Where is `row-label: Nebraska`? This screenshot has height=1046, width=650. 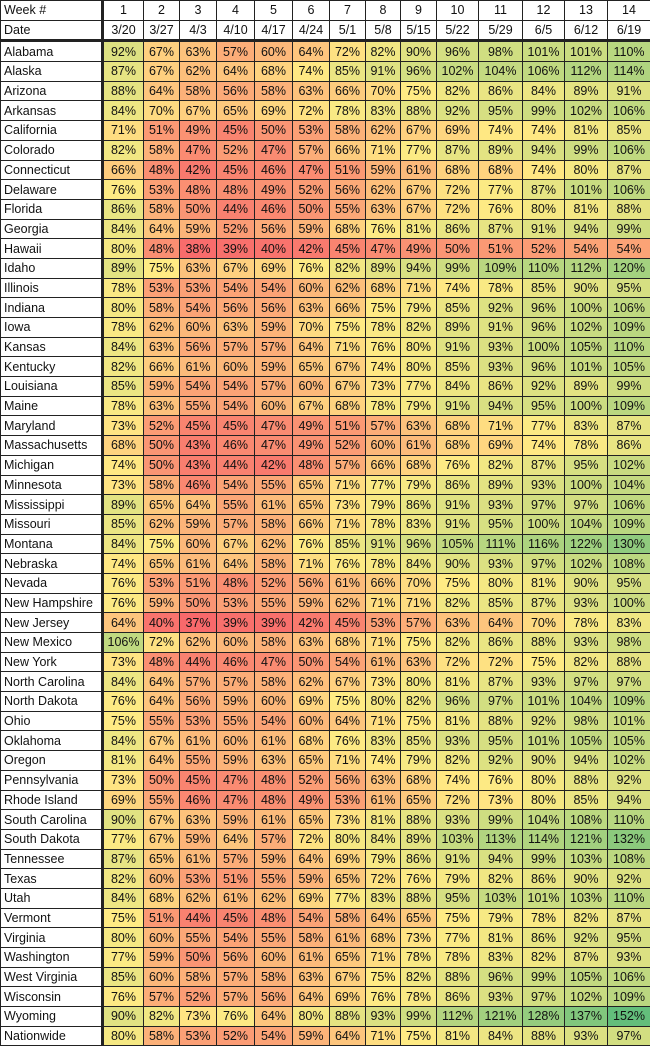
row-label: Nebraska is located at coordinates (52, 563).